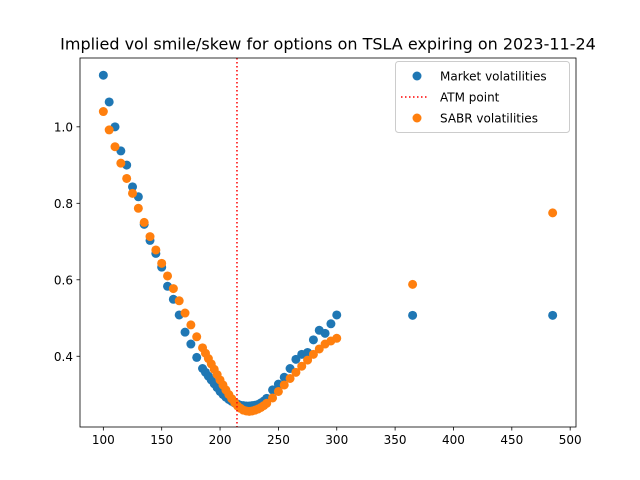 The height and width of the screenshot is (480, 640). I want to click on x-tick-label: 450, so click(511, 440).